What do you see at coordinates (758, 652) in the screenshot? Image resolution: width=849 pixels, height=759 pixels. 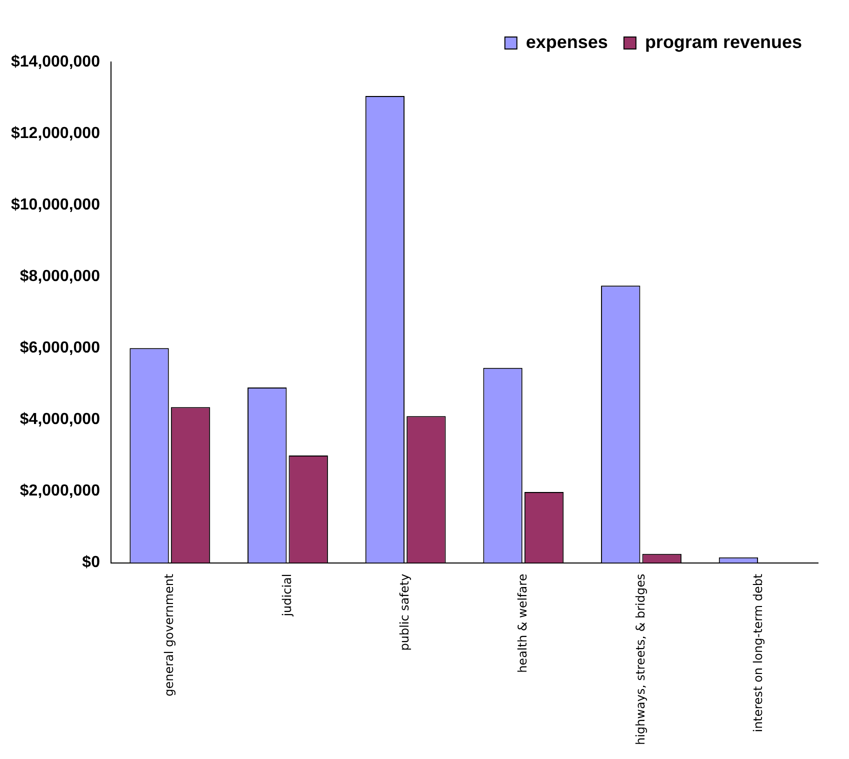 I see `x-tick-label: interest on long-term debt` at bounding box center [758, 652].